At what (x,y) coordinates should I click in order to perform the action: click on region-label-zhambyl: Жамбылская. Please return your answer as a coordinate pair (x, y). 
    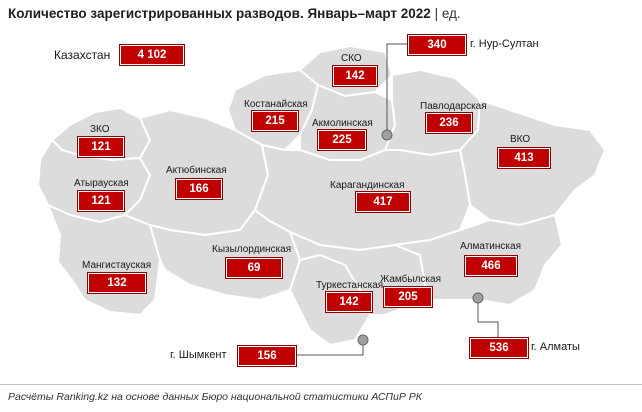
    Looking at the image, I should click on (410, 279).